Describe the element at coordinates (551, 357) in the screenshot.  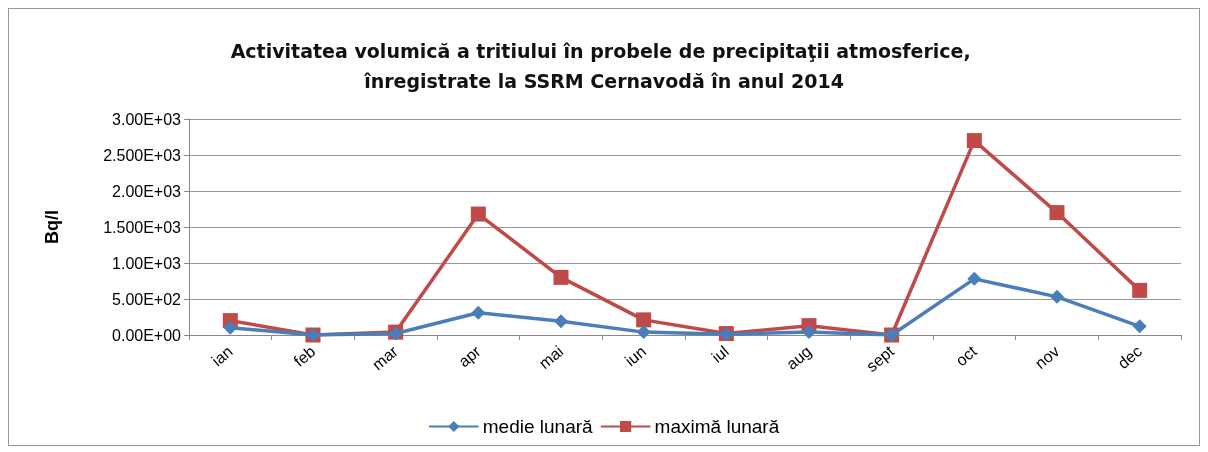
I see `x-tick-label: mai` at that location.